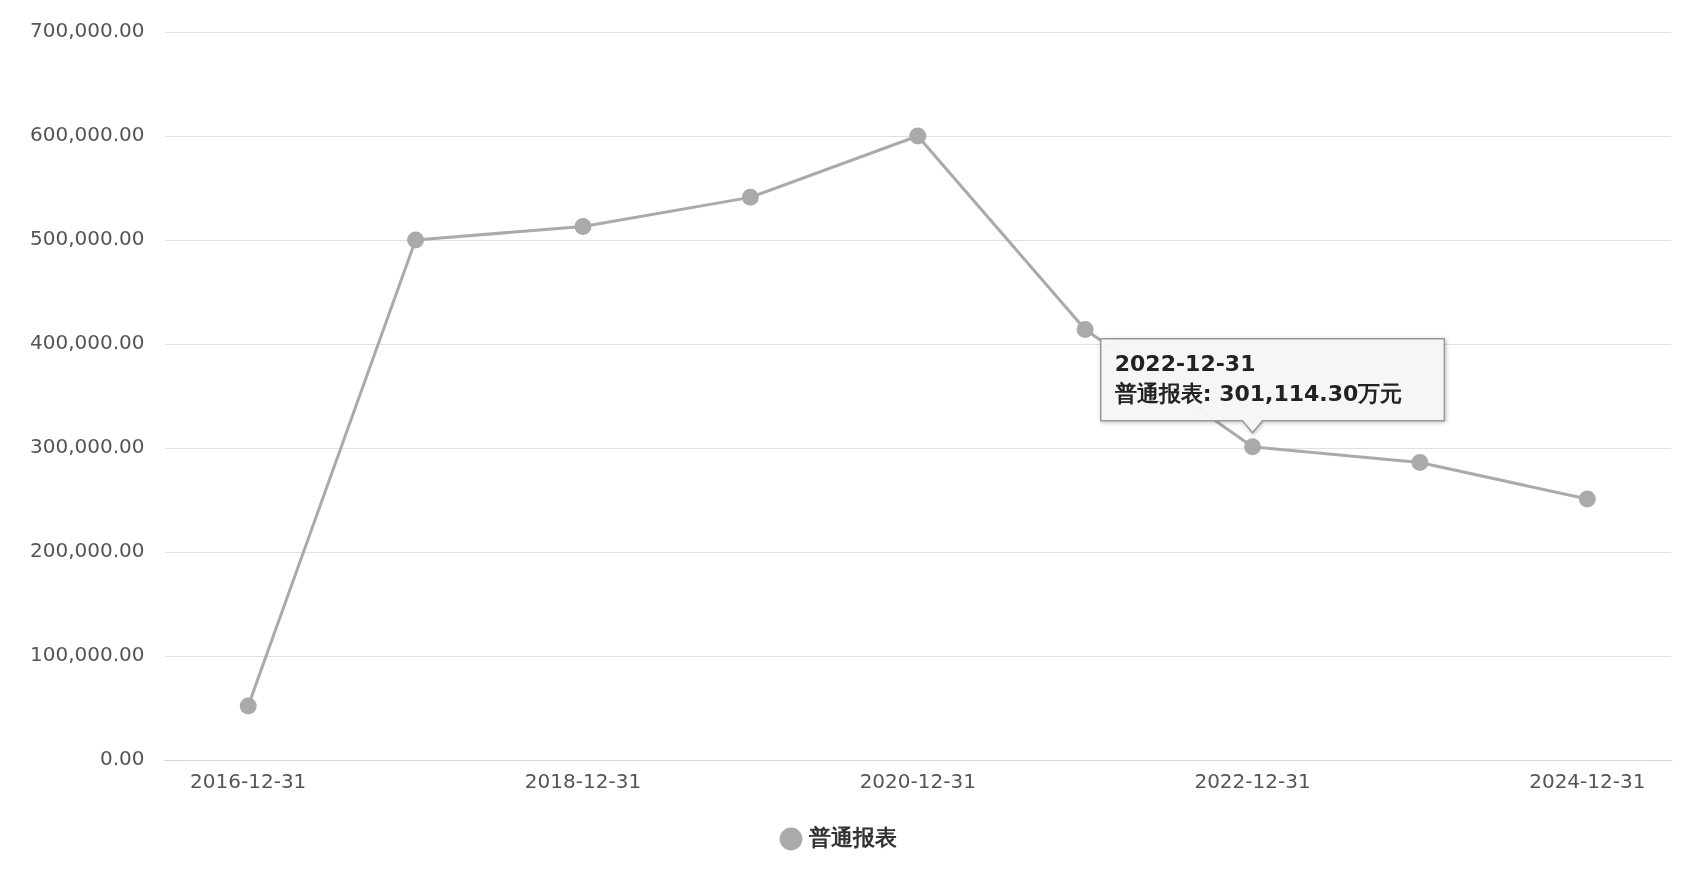 The width and height of the screenshot is (1691, 880). What do you see at coordinates (583, 781) in the screenshot?
I see `x-tick-label: 2018-12-31` at bounding box center [583, 781].